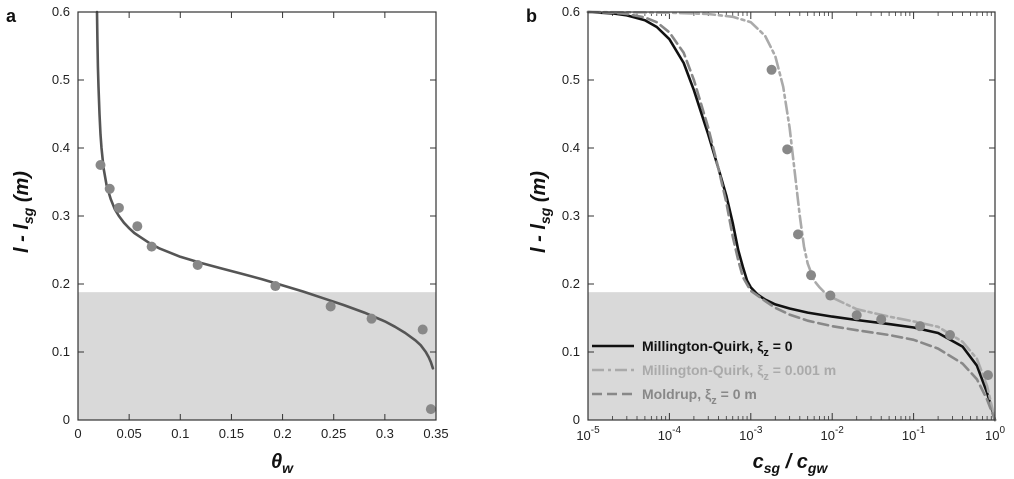 This screenshot has width=1014, height=479. I want to click on panel-a-xtick-label: 0.1, so click(180, 433).